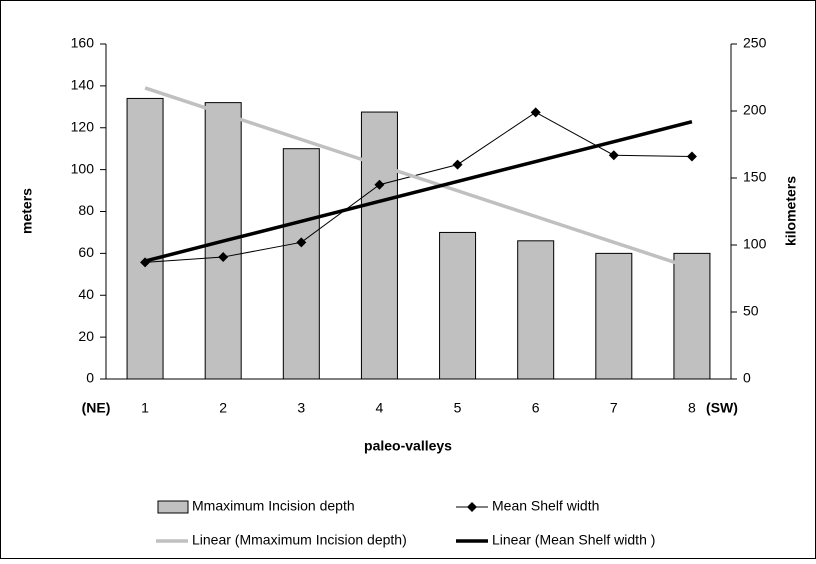 This screenshot has height=564, width=816. What do you see at coordinates (472, 507) in the screenshot?
I see `legend-marker` at bounding box center [472, 507].